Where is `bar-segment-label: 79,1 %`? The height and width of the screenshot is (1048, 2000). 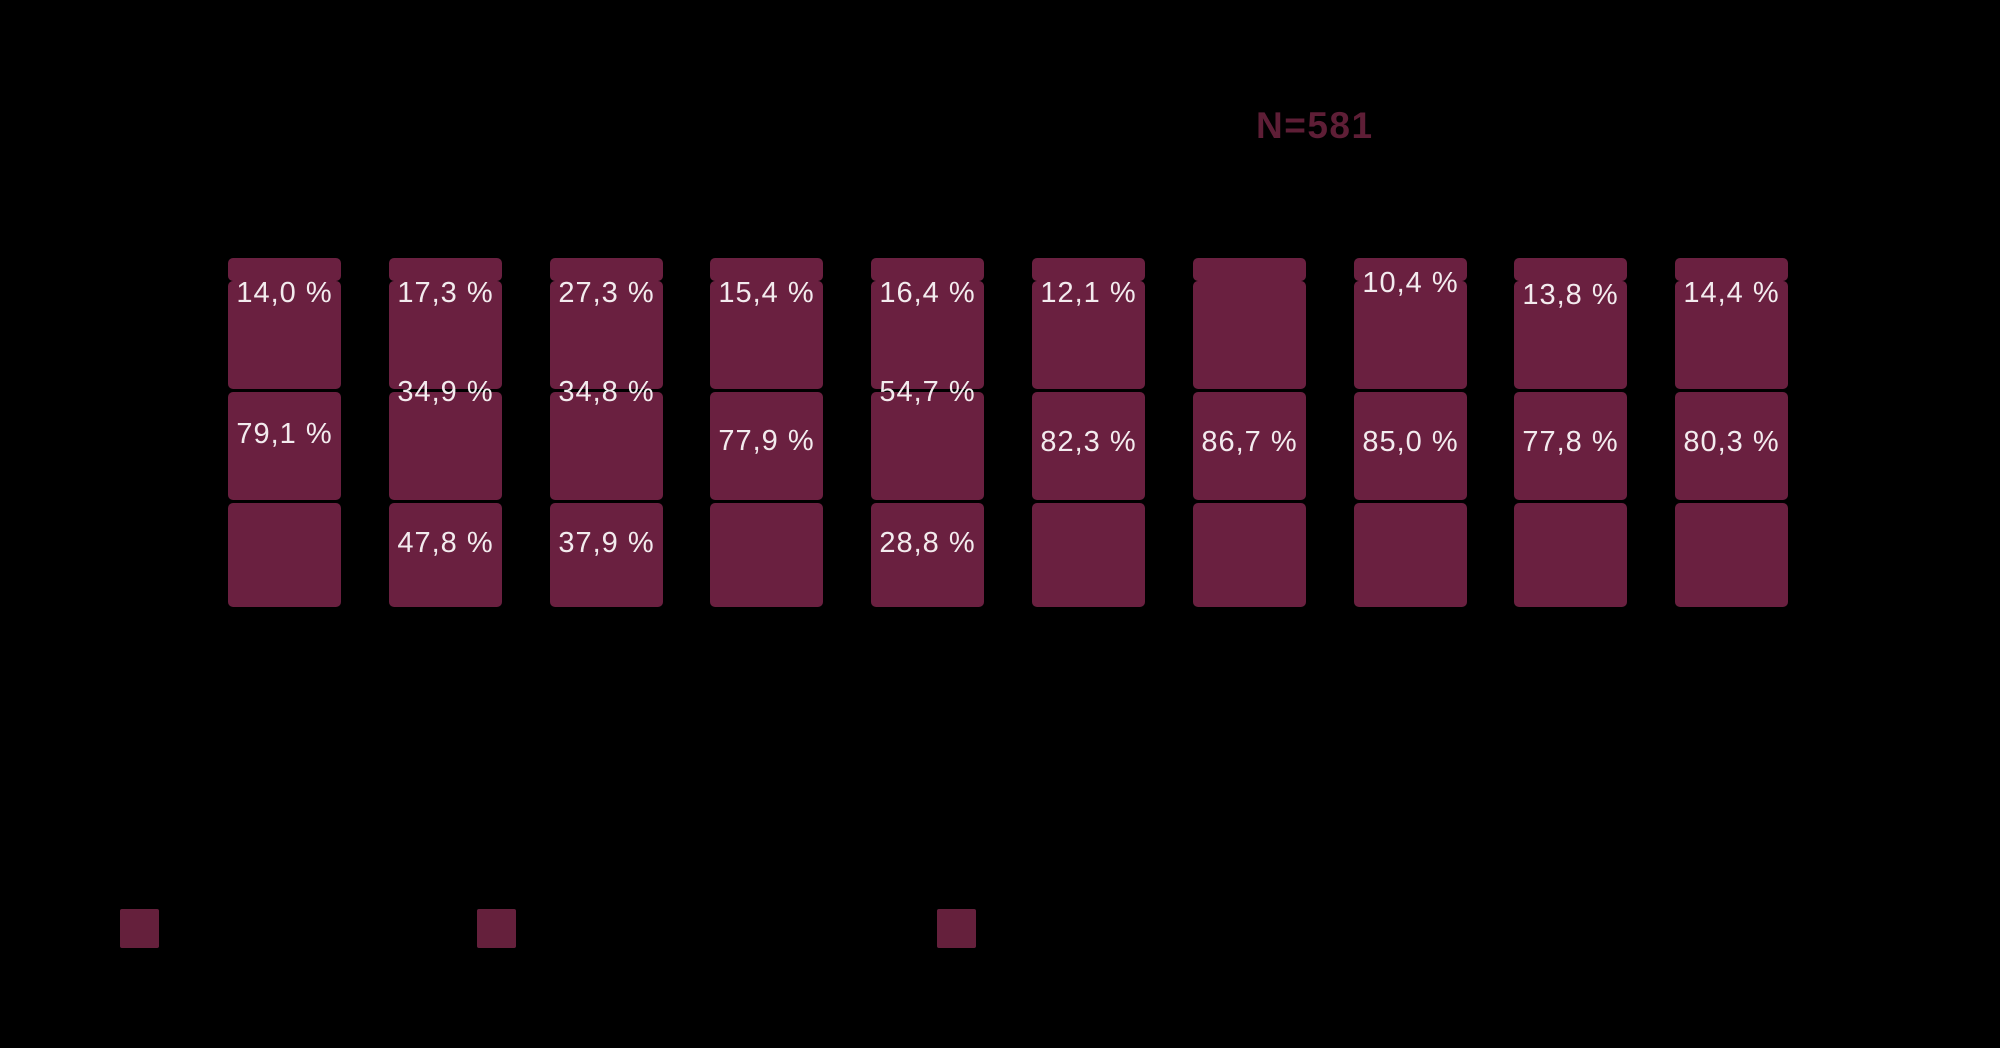
bar-segment-label: 79,1 % is located at coordinates (284, 434).